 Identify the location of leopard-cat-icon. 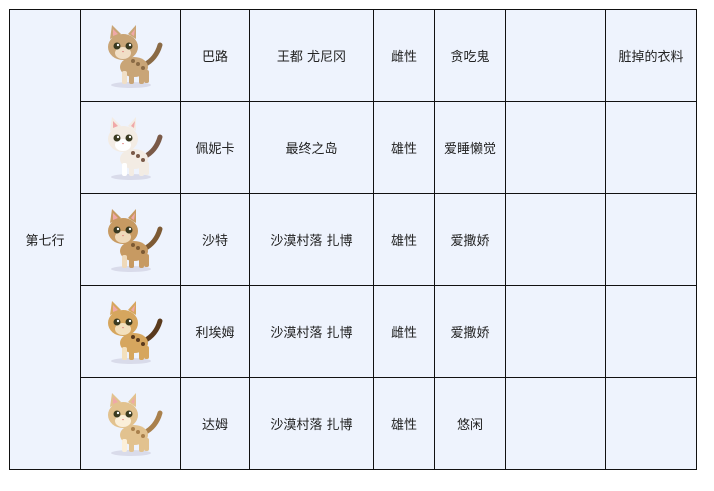
(134, 332).